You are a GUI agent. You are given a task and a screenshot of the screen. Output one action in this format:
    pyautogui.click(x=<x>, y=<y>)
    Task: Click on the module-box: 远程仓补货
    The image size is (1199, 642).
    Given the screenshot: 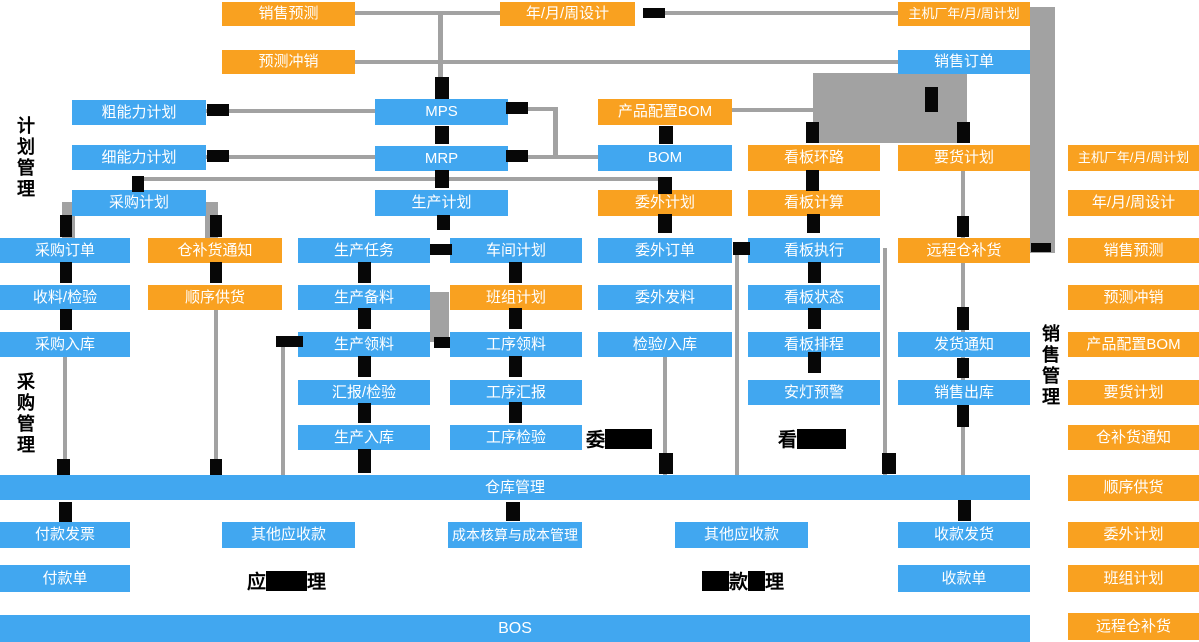 What is the action you would take?
    pyautogui.click(x=1133, y=626)
    